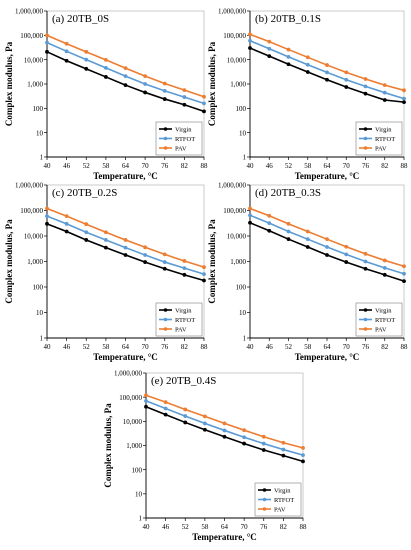  What do you see at coordinates (288, 193) in the screenshot?
I see `chart-title: (d) 20TB_0.3S` at bounding box center [288, 193].